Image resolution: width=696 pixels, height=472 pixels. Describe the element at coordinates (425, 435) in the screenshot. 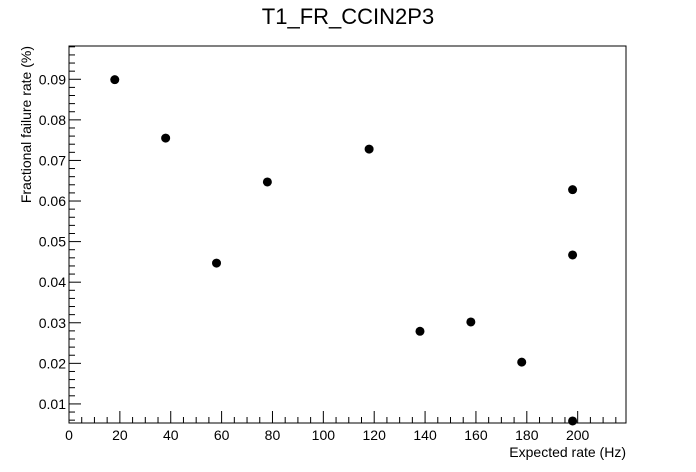

I see `x-tick-label: 140` at that location.